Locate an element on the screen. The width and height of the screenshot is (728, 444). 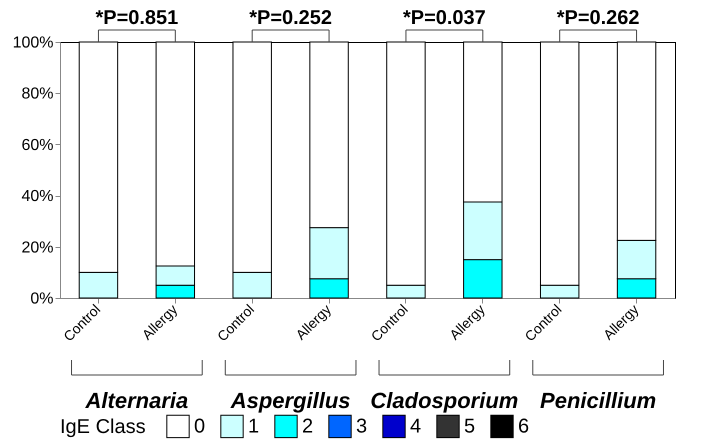
legend-label: 3 is located at coordinates (362, 426).